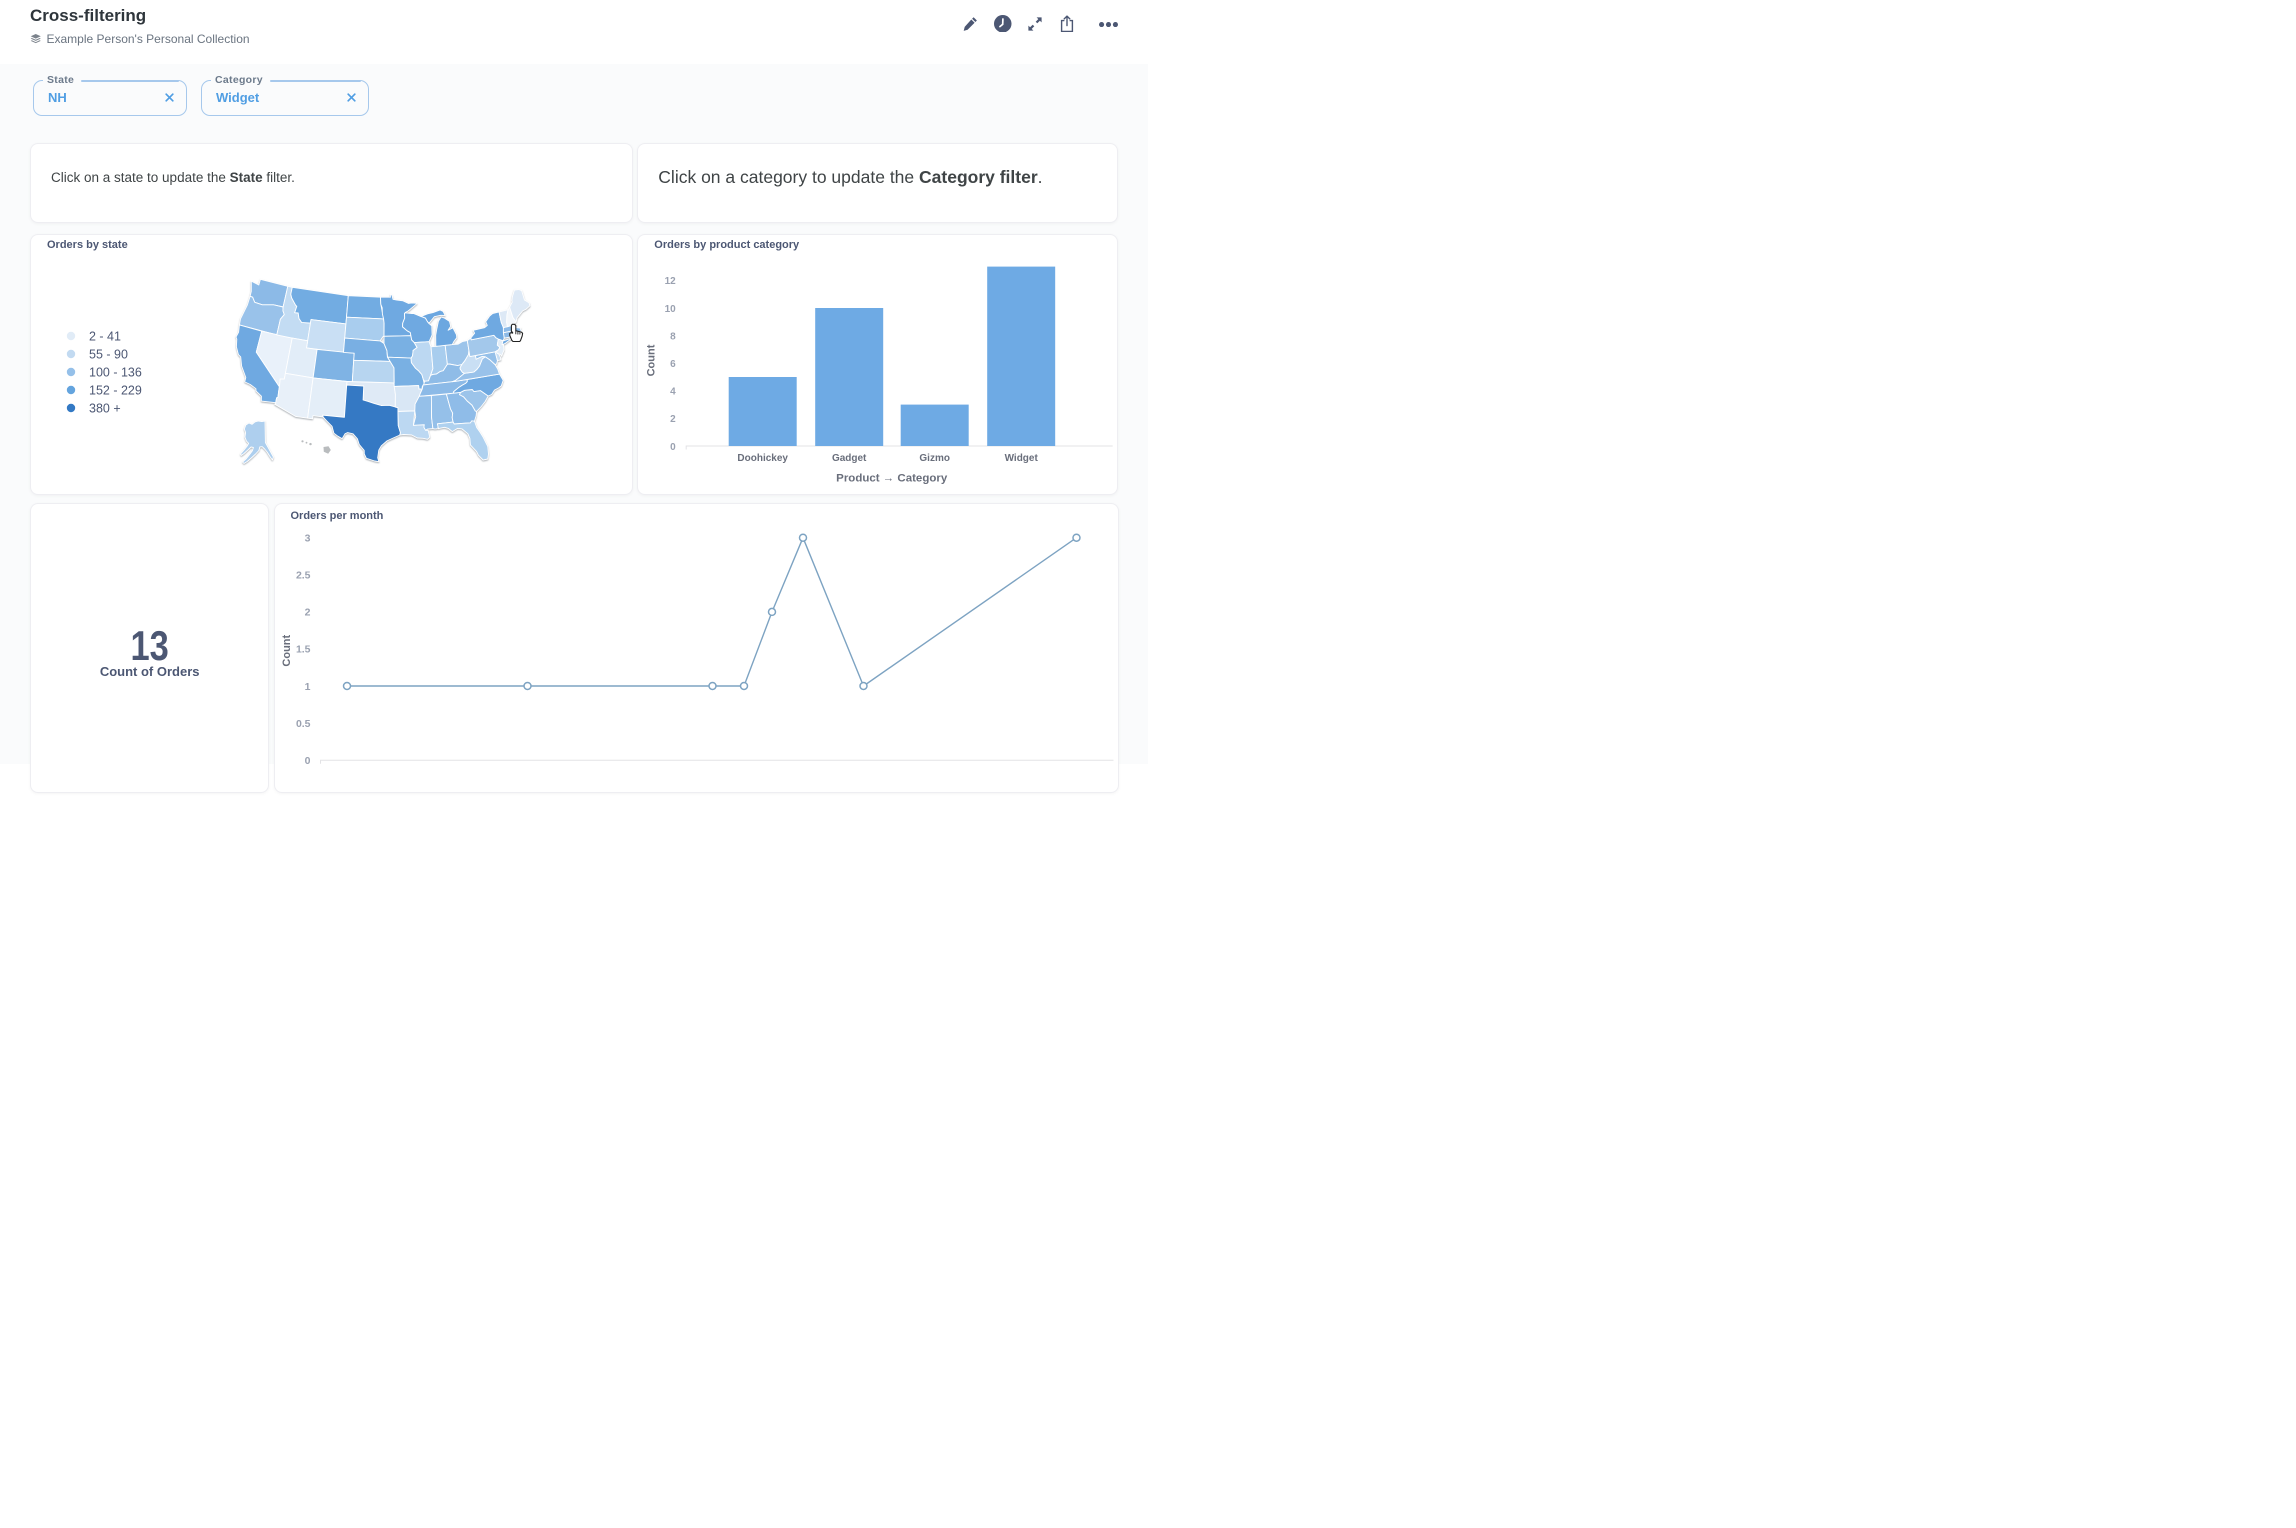 The image size is (2296, 1528). Describe the element at coordinates (108, 354) in the screenshot. I see `svg-text: 55 - 90` at that location.